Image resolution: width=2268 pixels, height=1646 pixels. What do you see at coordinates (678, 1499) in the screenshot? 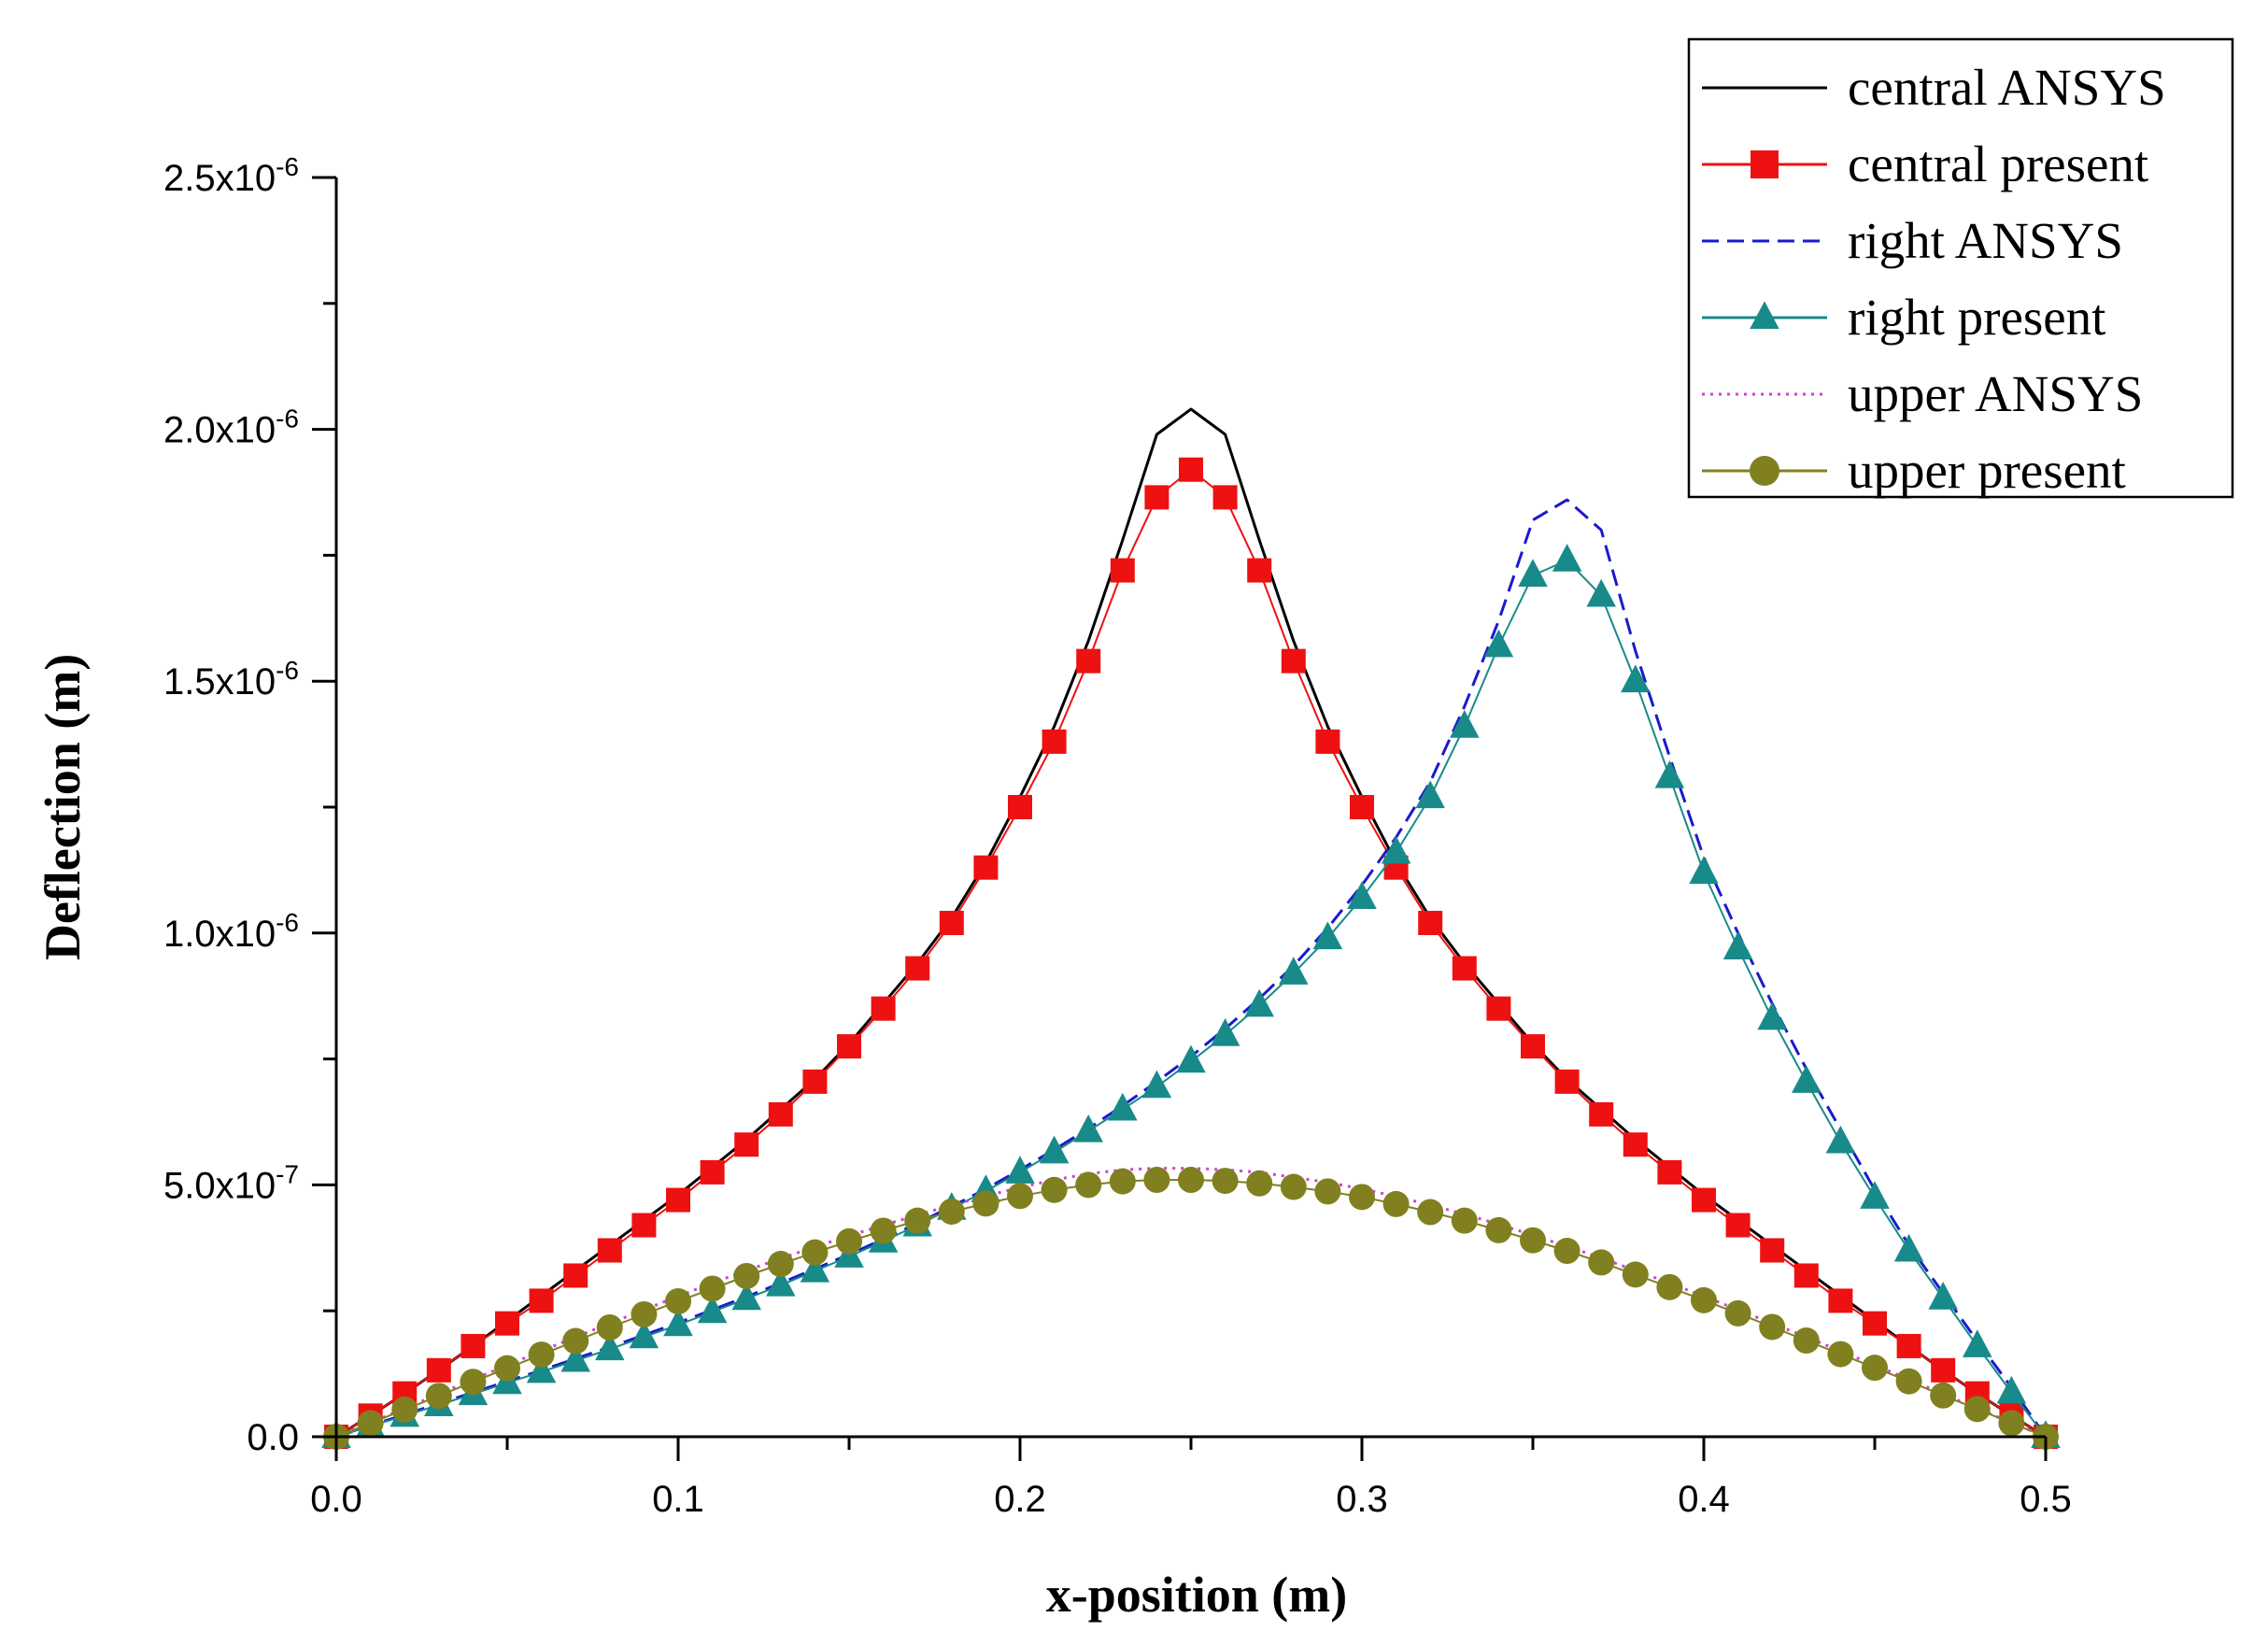
I see `x-tick-label: 0.1` at bounding box center [678, 1499].